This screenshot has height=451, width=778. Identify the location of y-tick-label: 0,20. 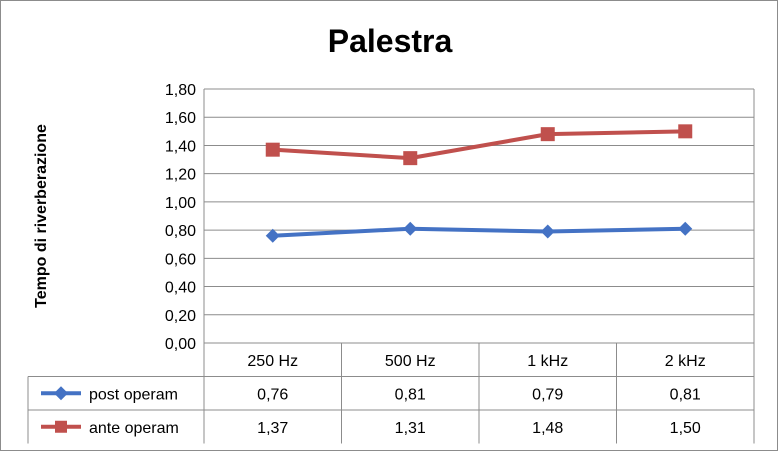
(180, 316).